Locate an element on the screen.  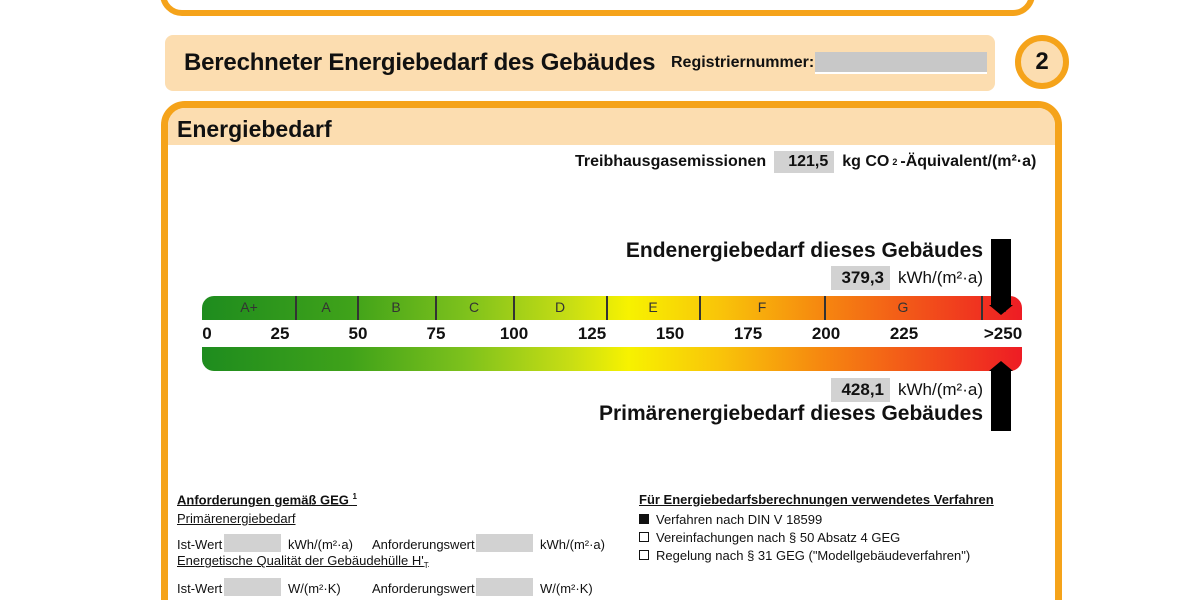
footnote-marker: 1 is located at coordinates (354, 496).